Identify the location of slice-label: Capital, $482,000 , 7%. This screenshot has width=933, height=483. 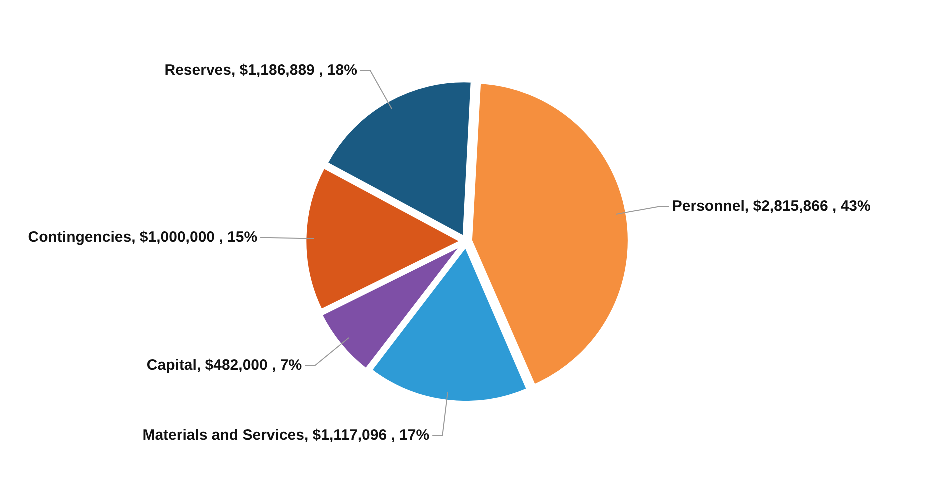
(224, 365).